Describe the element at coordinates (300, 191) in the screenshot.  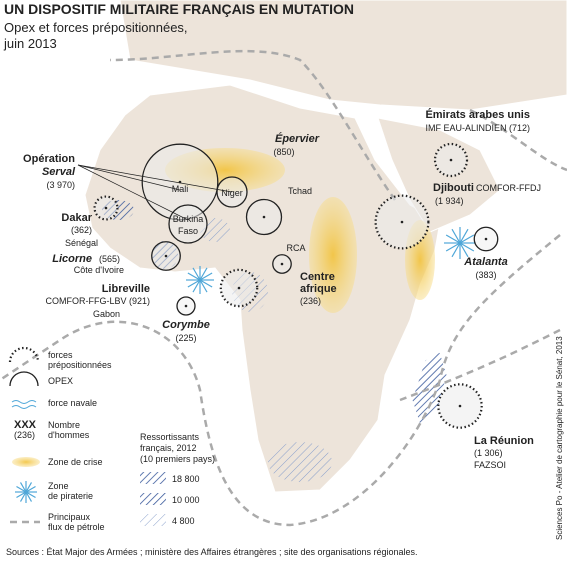
I see `label: Tchad` at that location.